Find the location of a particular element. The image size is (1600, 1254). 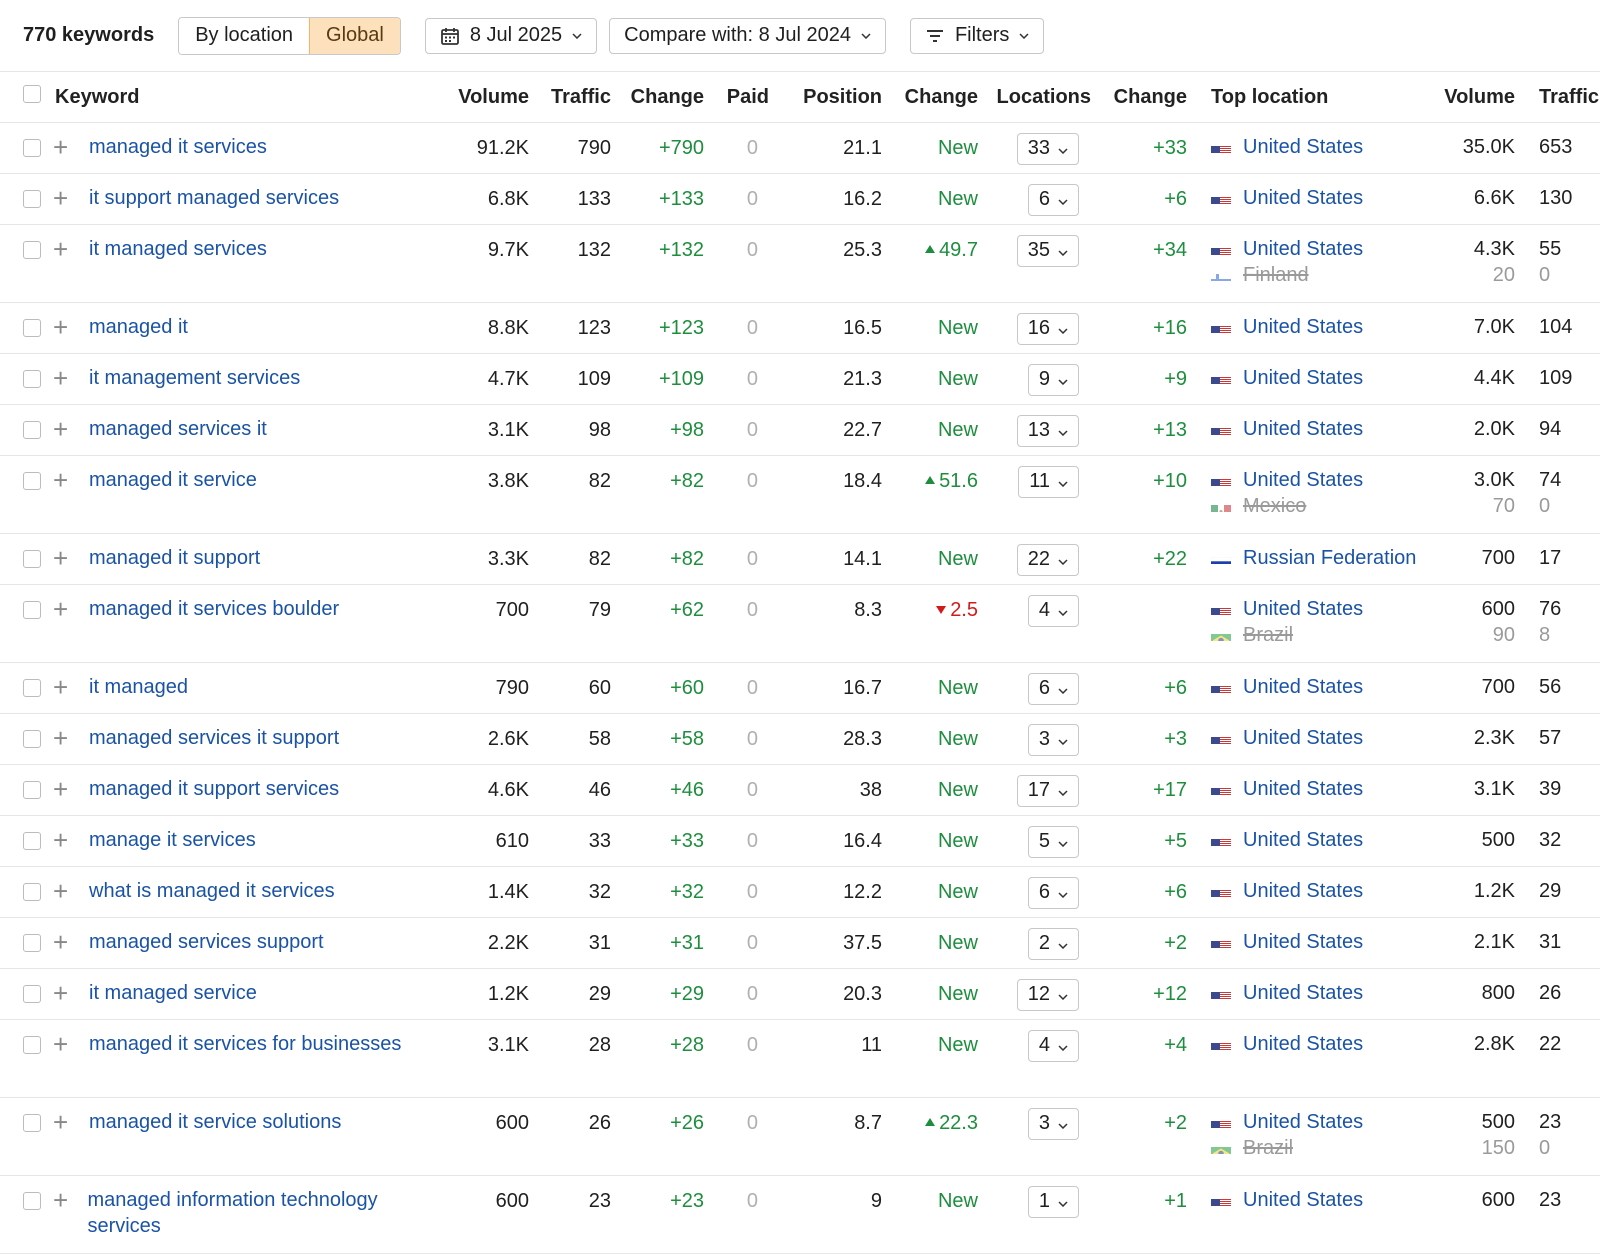

keyword-link: it support managed services is located at coordinates (214, 198).